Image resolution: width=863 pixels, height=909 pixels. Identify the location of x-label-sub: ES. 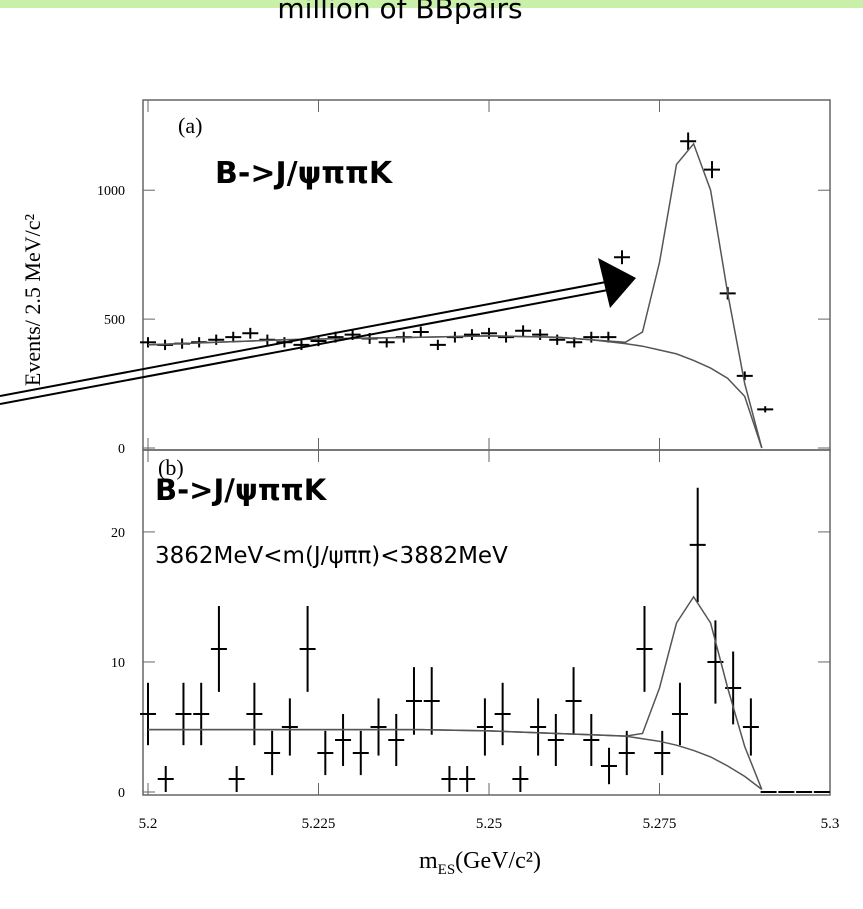
(447, 870).